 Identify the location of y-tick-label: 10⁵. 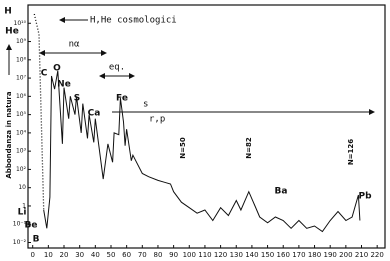
(21, 114).